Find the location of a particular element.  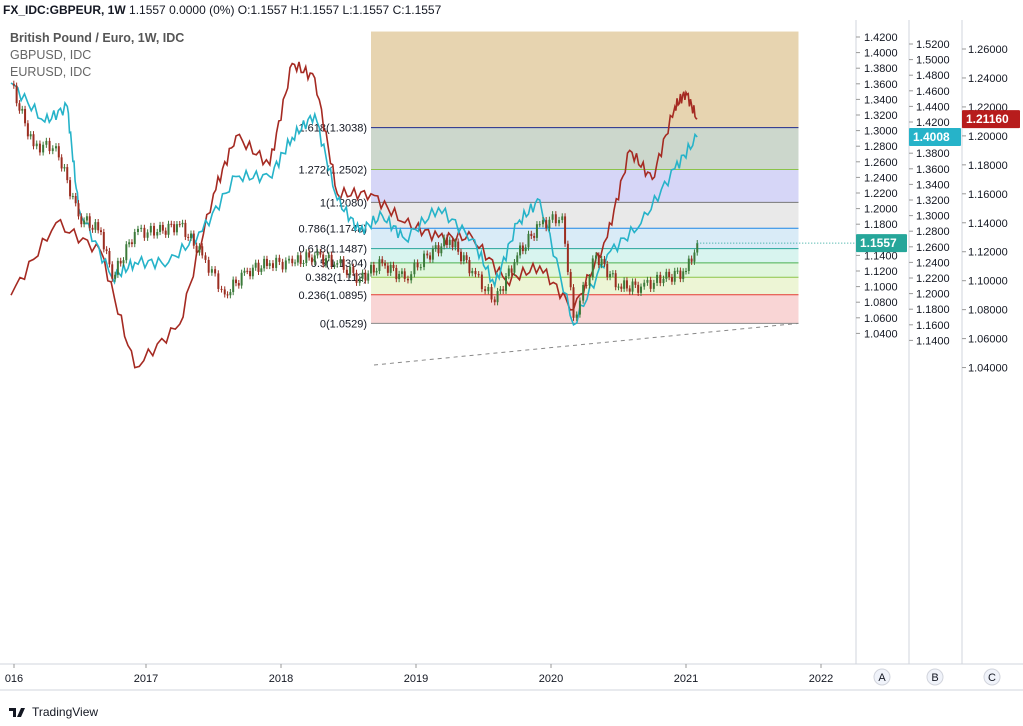

axis-c-button-label: C is located at coordinates (992, 678).